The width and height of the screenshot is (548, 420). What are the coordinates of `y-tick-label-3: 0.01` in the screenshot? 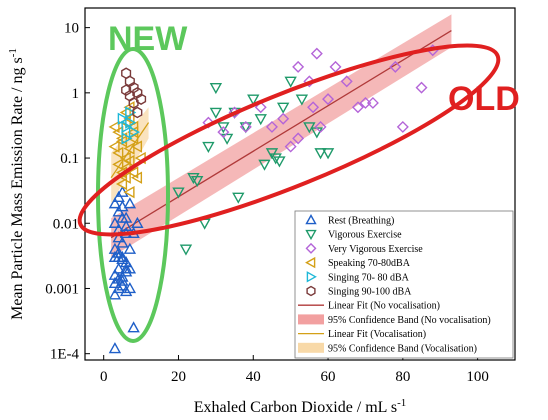 It's located at (66, 224).